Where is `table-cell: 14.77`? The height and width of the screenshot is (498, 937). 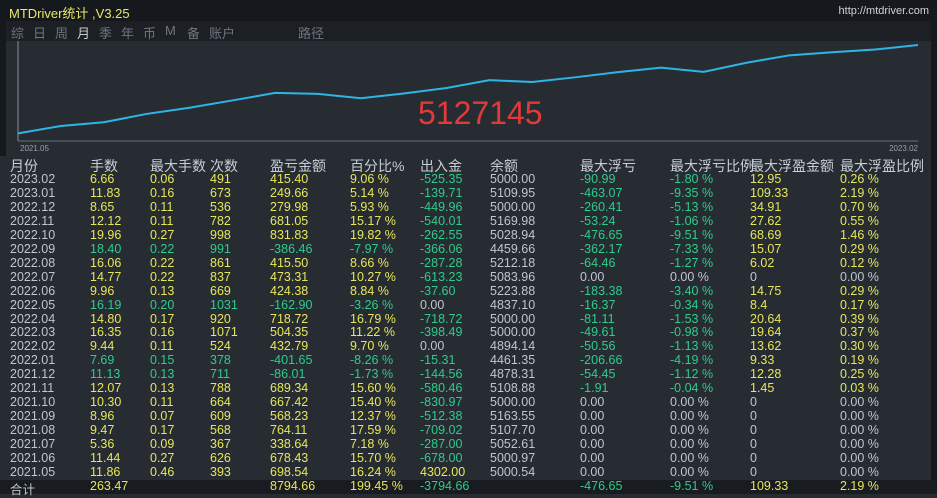
table-cell: 14.77 is located at coordinates (106, 276).